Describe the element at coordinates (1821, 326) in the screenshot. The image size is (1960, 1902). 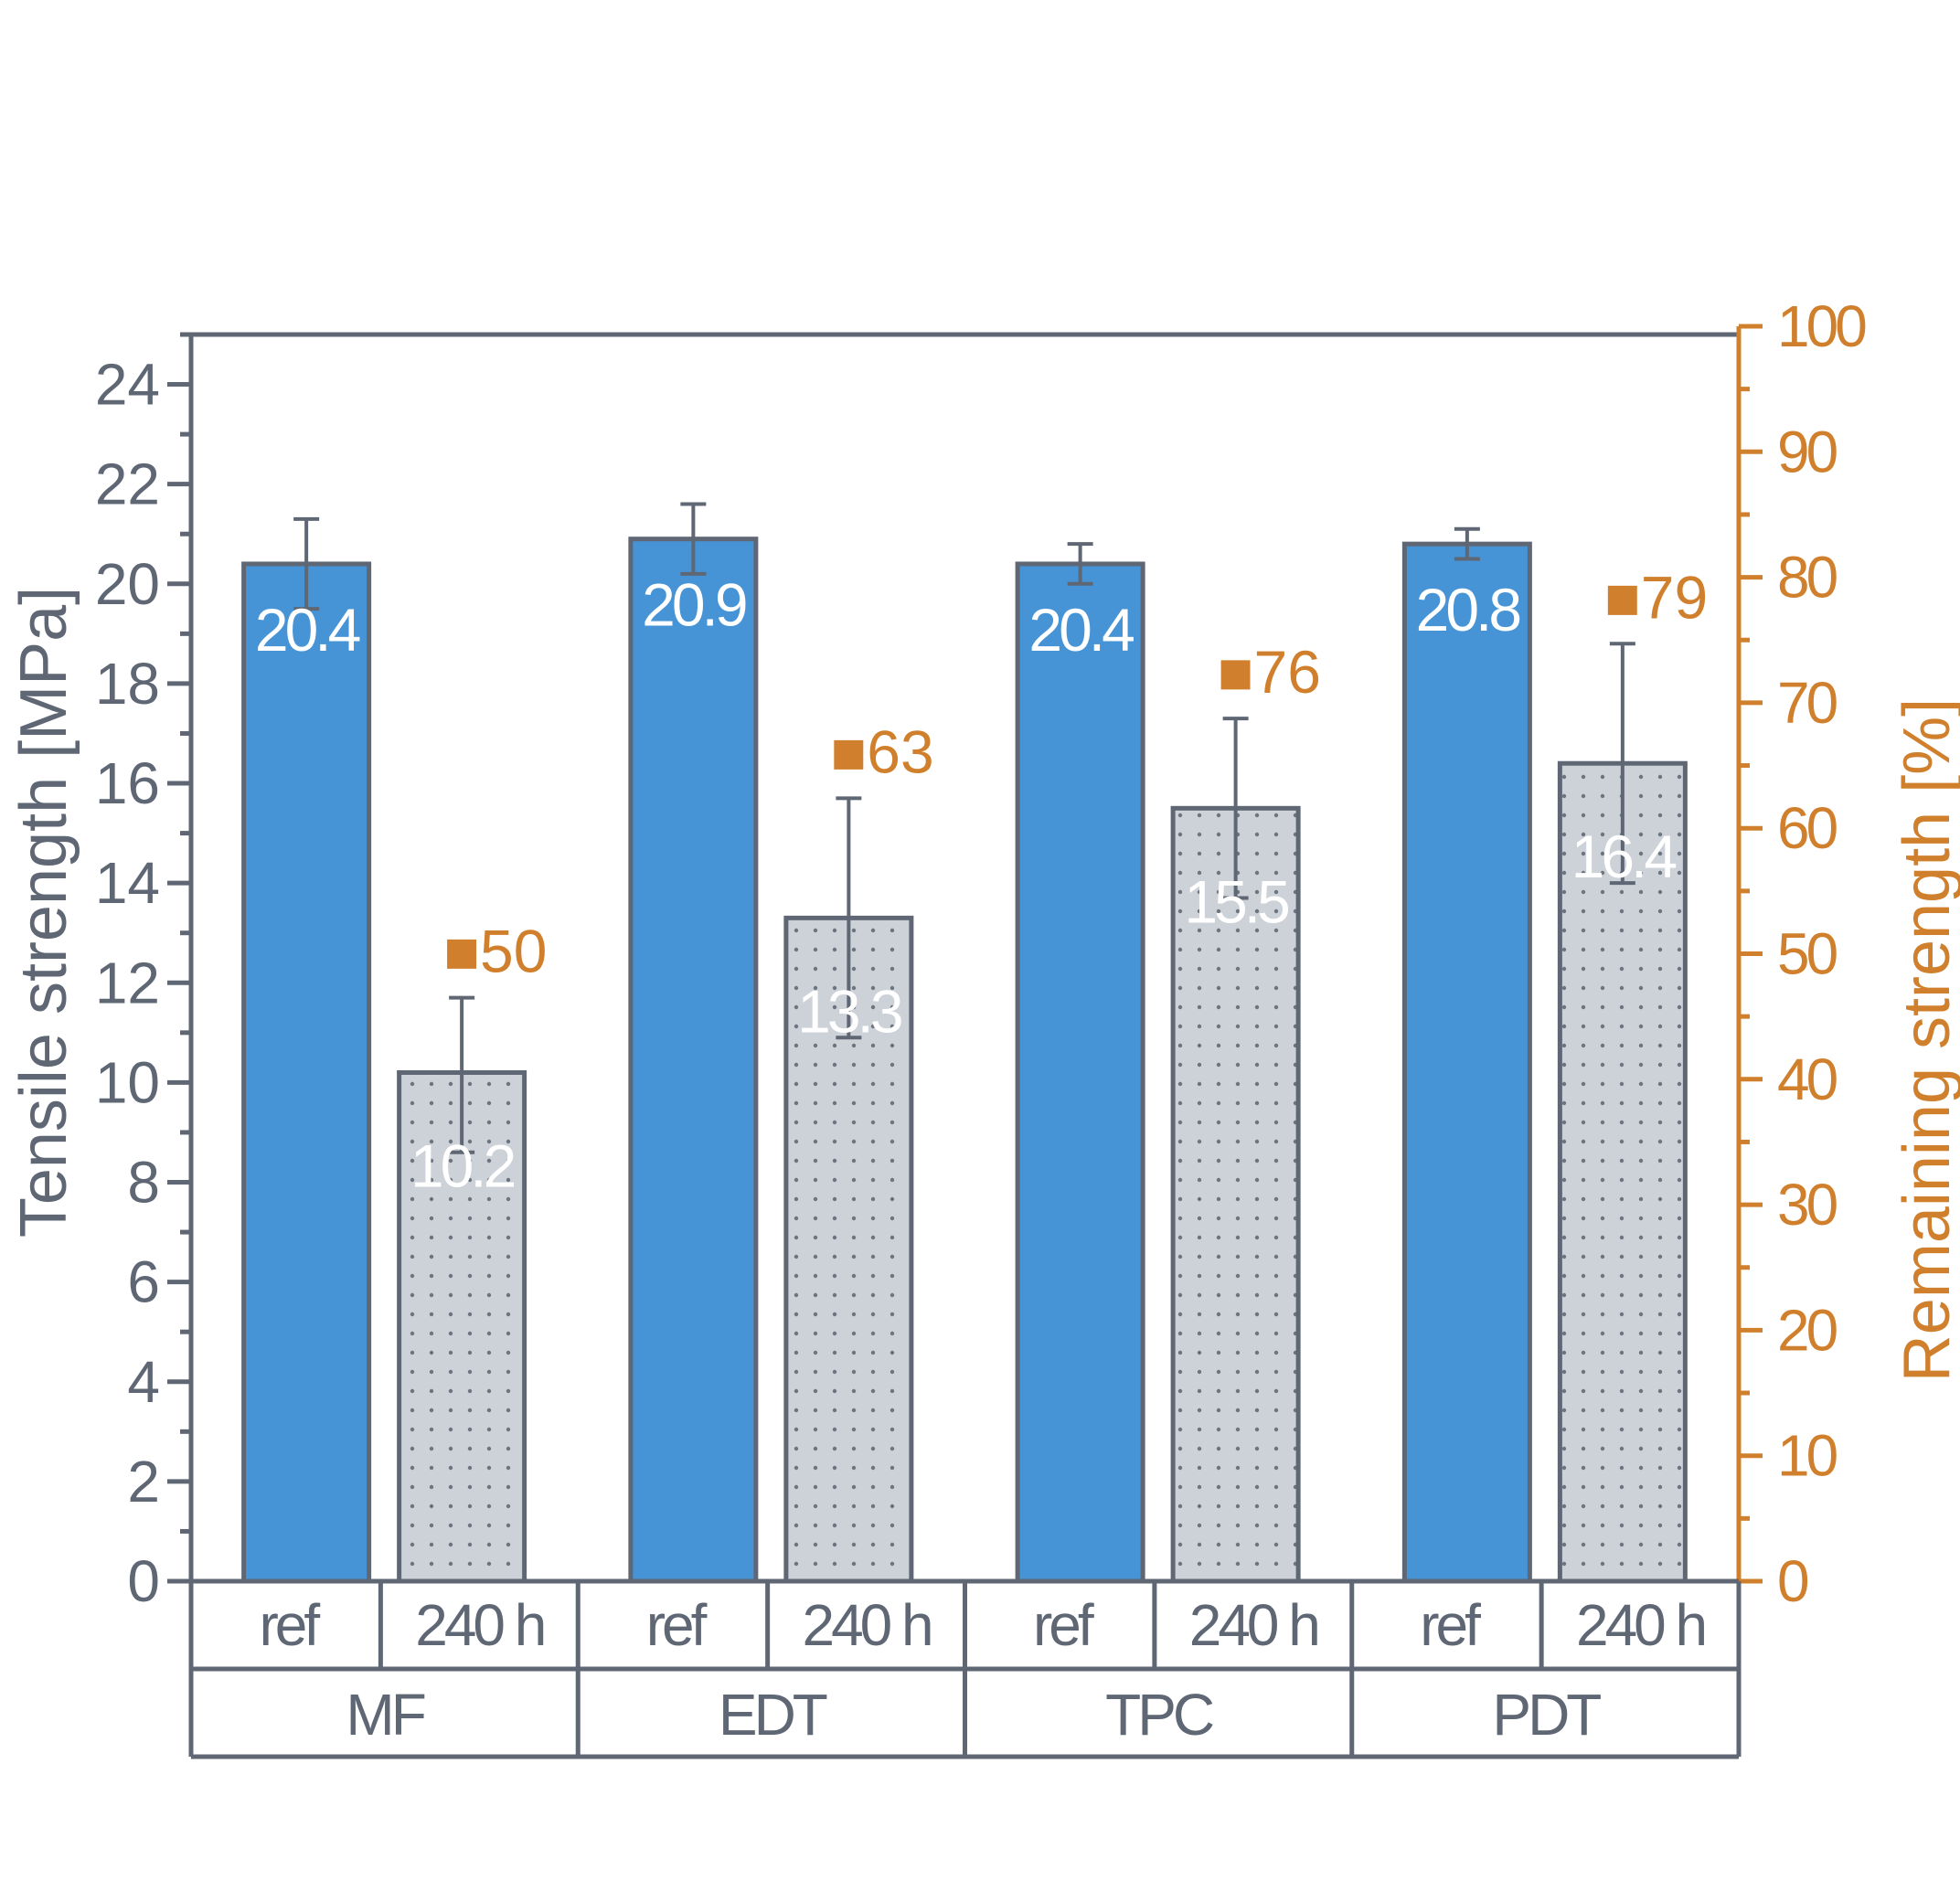
I see `y2-tick-label: 100` at that location.